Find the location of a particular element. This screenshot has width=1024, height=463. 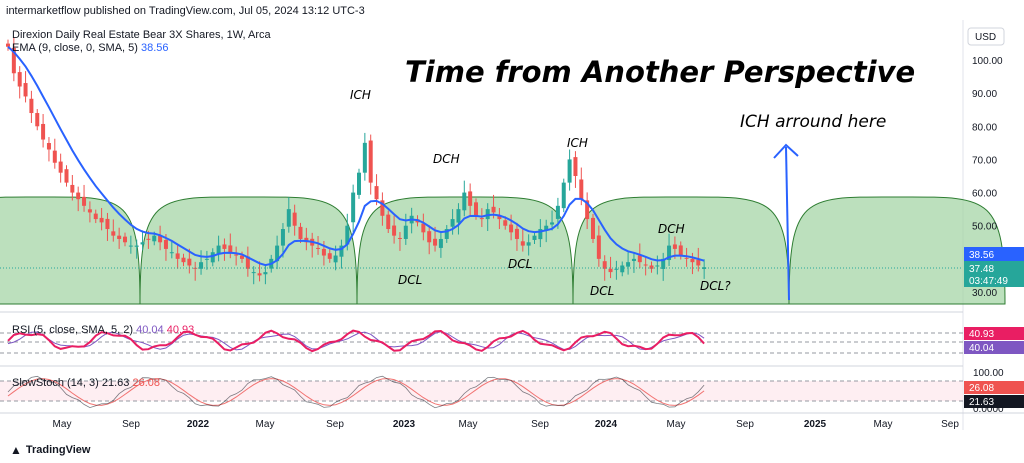

price-tick: 30.00 is located at coordinates (984, 293).